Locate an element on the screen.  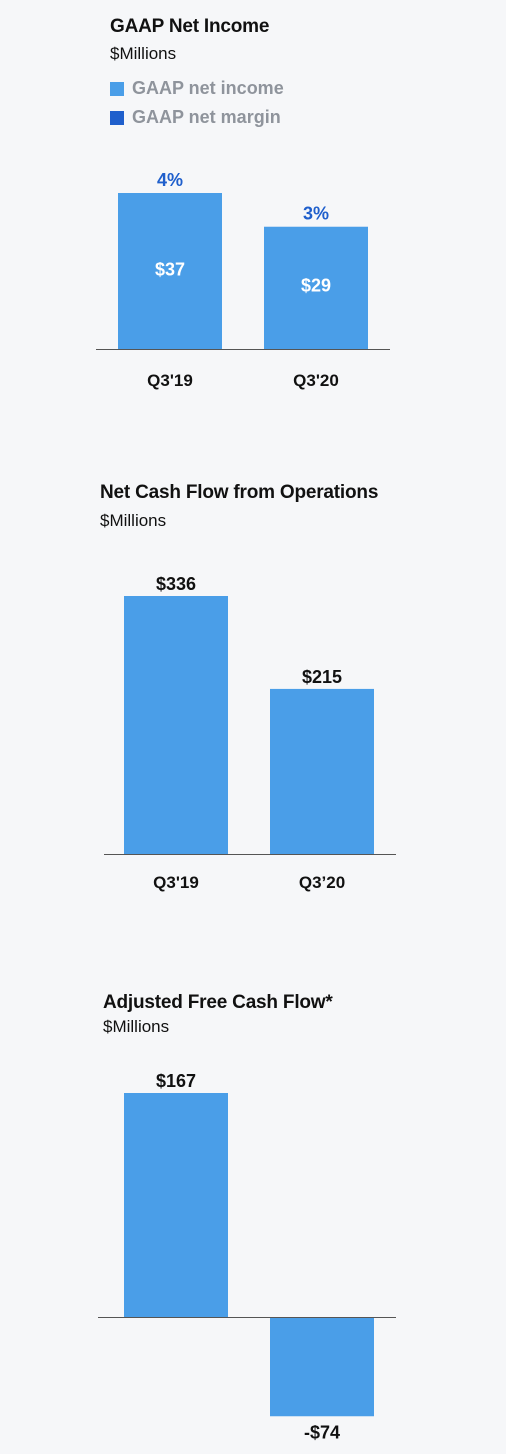
data-label: -$74 is located at coordinates (322, 1432).